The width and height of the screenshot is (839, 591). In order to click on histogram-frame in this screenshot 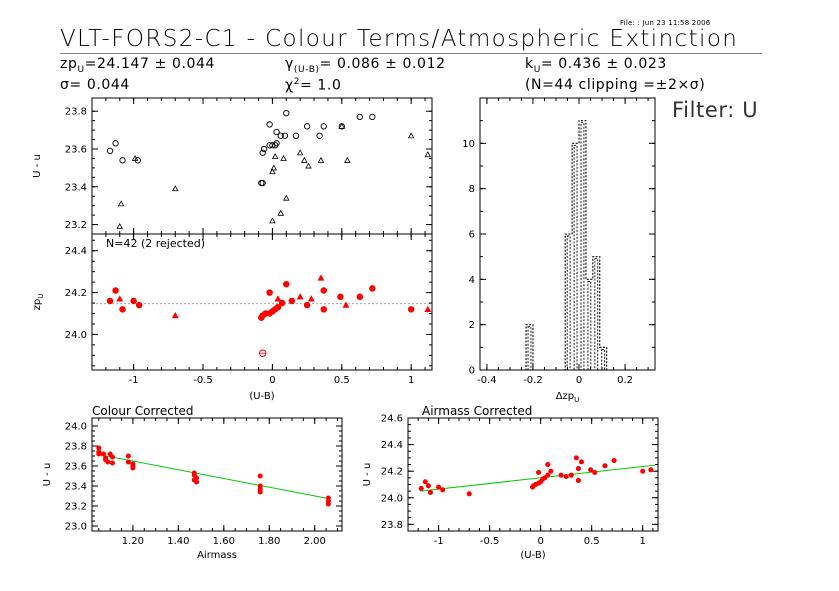, I will do `click(567, 234)`.